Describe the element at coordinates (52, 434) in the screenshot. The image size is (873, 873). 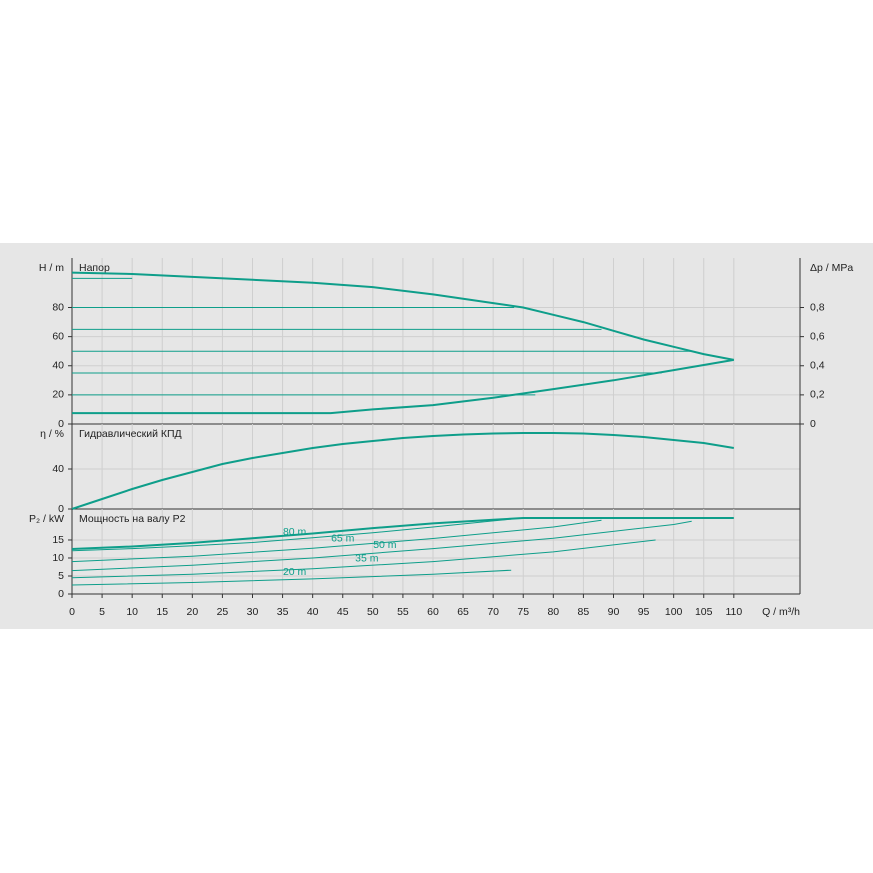
I see `y-axis-label: η / %` at that location.